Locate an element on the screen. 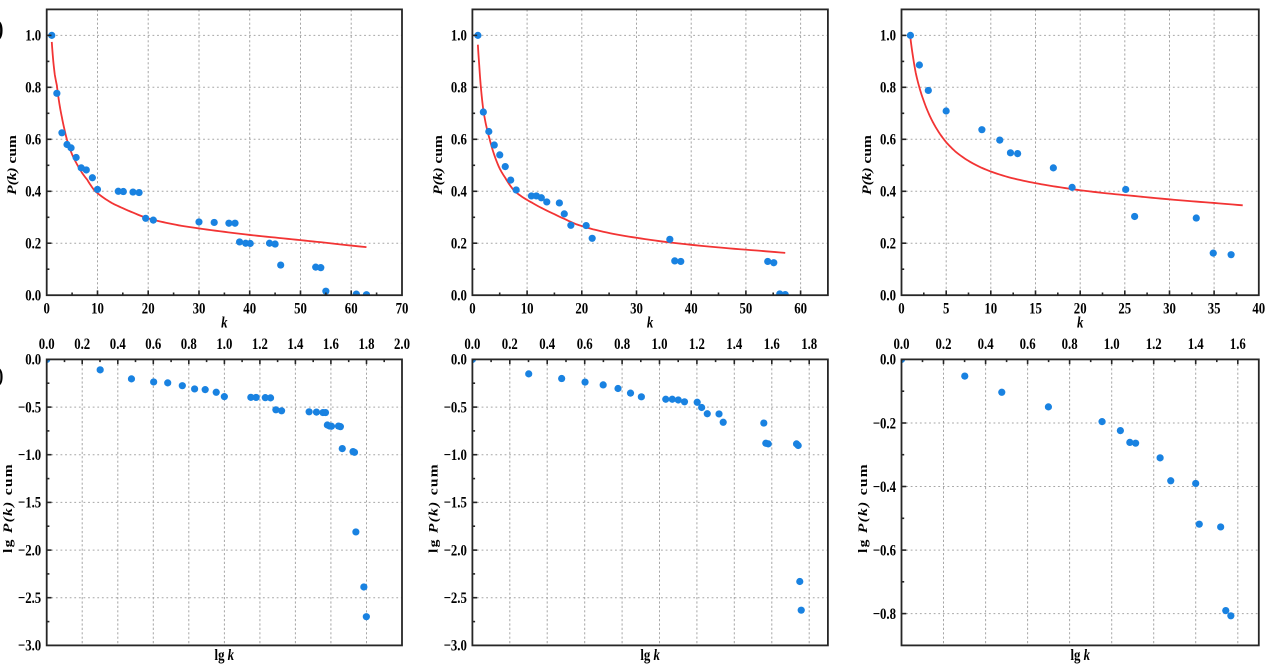  svg-text: 2.0 is located at coordinates (402, 345).